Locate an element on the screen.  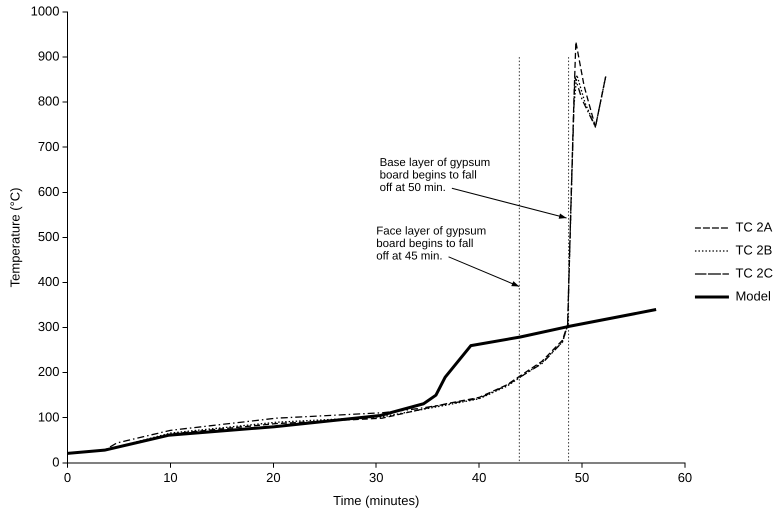
x-tick-label: 10 is located at coordinates (170, 478).